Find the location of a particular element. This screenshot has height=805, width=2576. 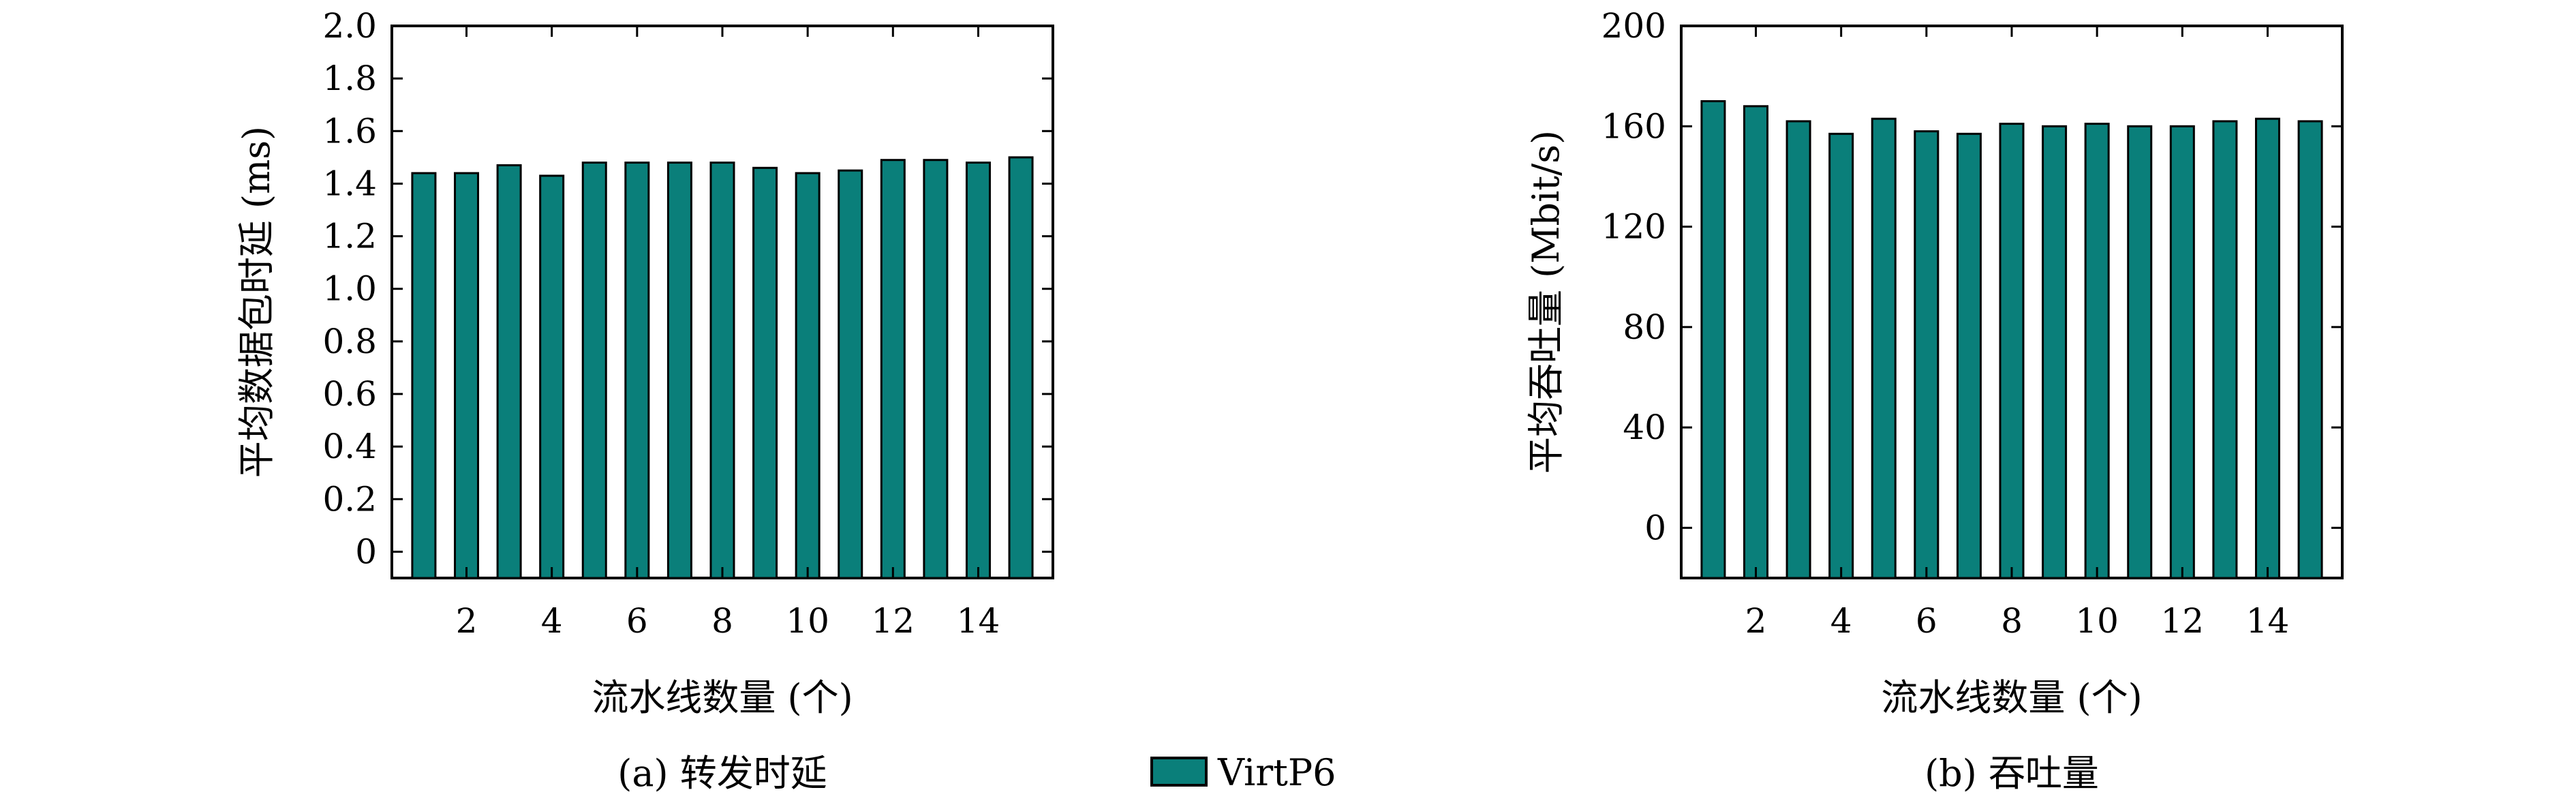

y-tick-label: 200 is located at coordinates (1633, 26).